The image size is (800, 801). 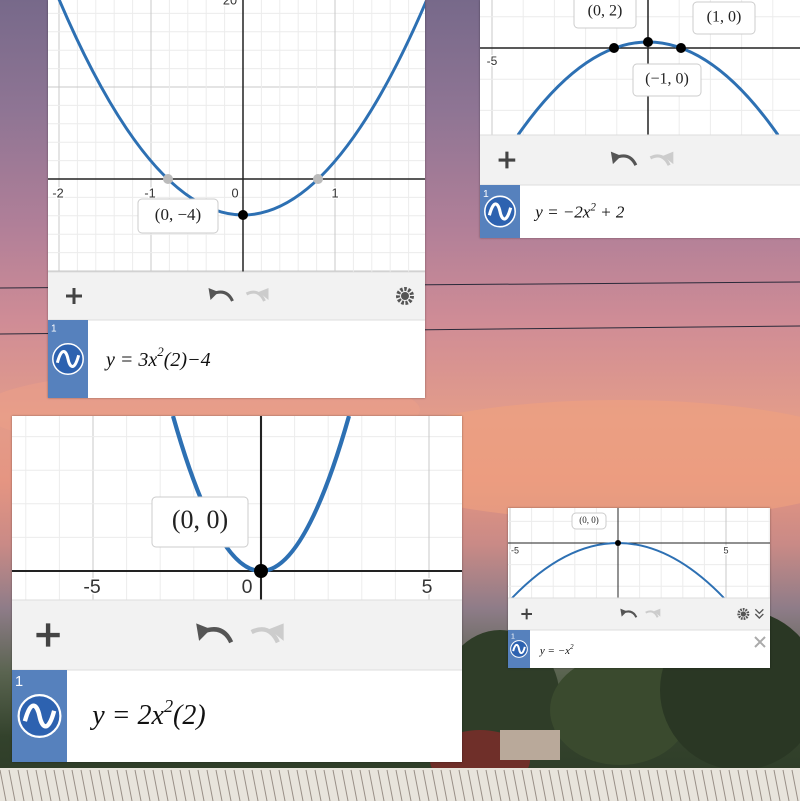 What do you see at coordinates (178, 214) in the screenshot?
I see `point-label: (0, −4)` at bounding box center [178, 214].